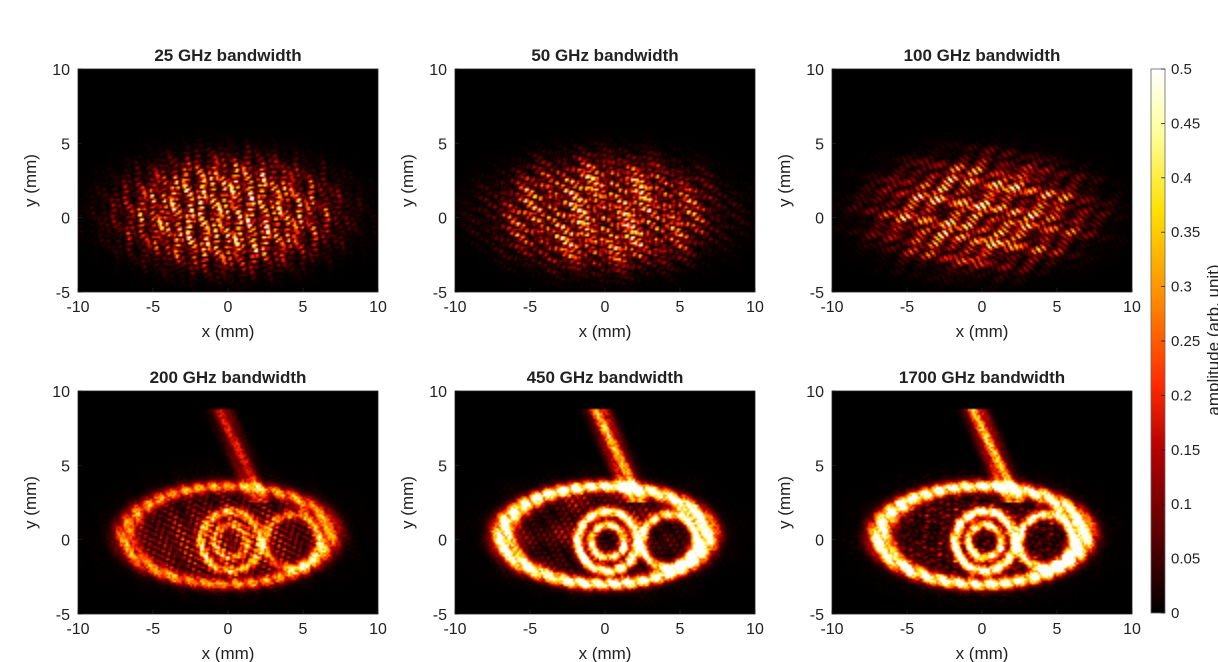  I want to click on colorbar-tick-label: 0.2, so click(1181, 395).